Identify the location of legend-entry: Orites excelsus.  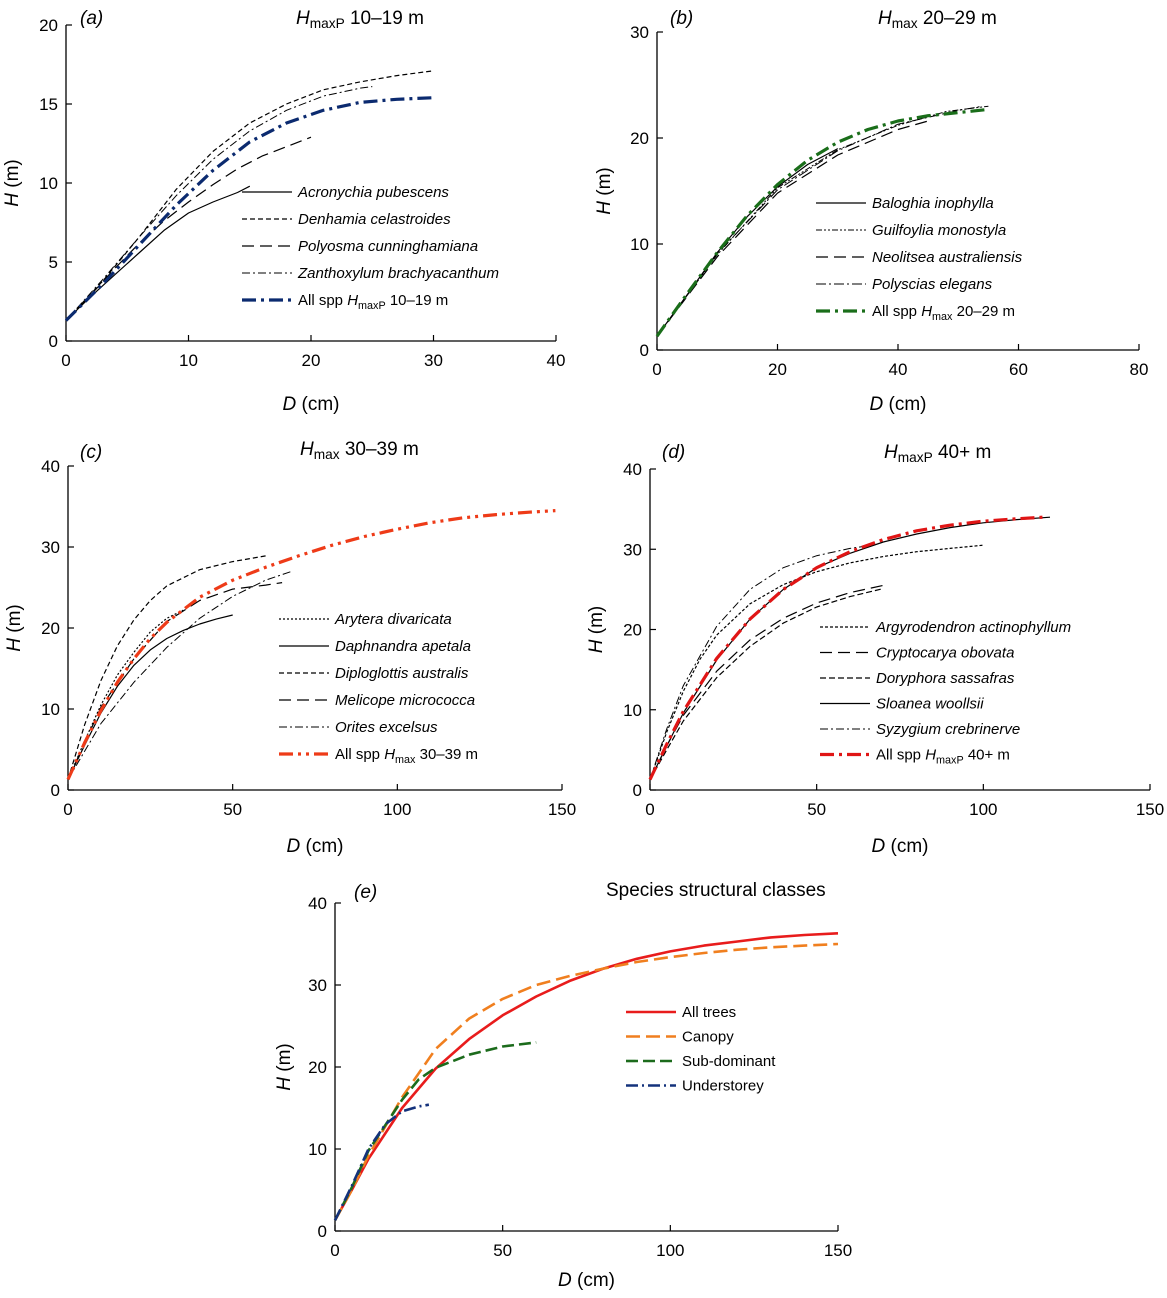
(386, 727).